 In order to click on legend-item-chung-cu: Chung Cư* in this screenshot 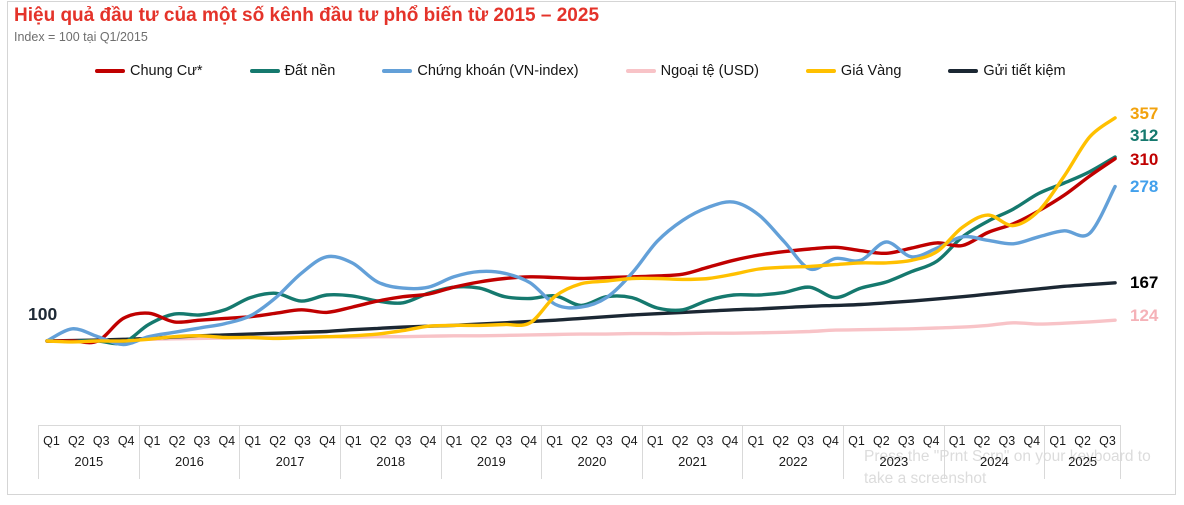, I will do `click(149, 71)`.